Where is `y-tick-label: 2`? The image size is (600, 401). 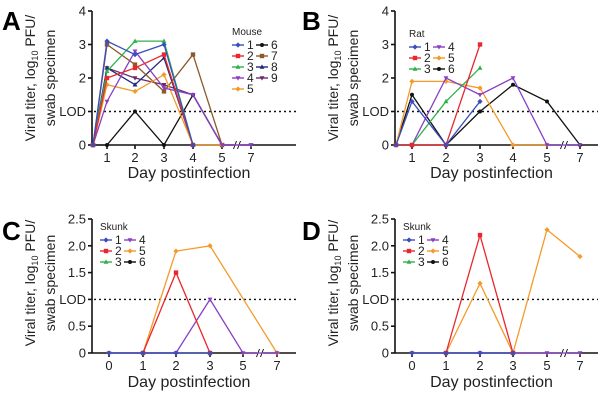
y-tick-label: 2 is located at coordinates (82, 78).